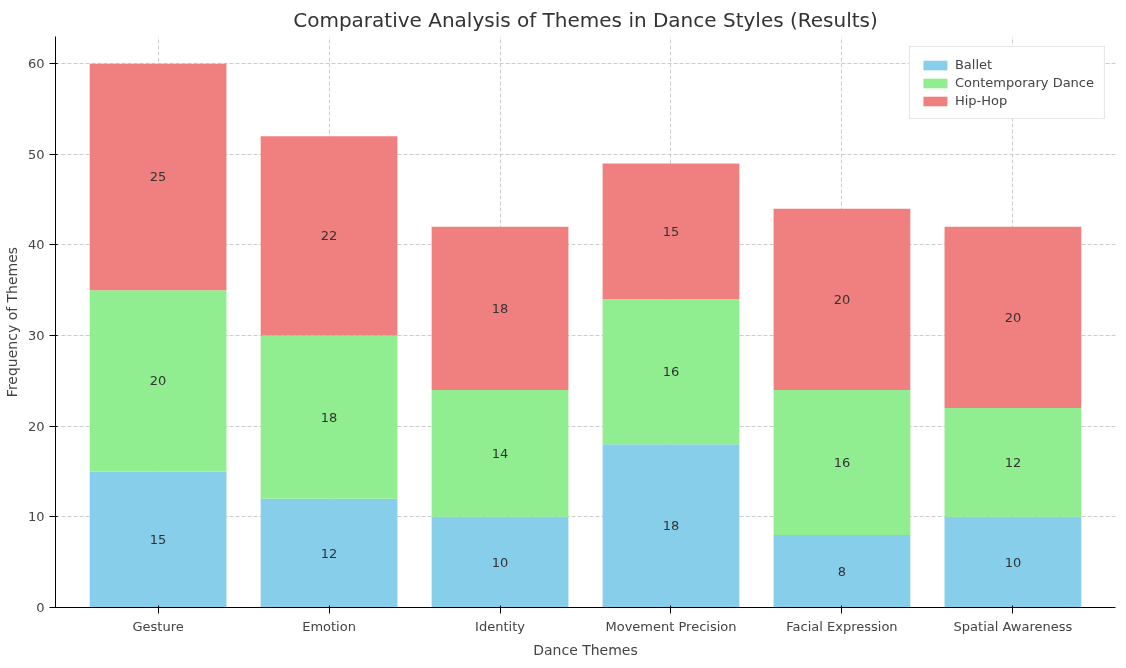  Describe the element at coordinates (981, 100) in the screenshot. I see `legend-label: Hip-Hop` at that location.